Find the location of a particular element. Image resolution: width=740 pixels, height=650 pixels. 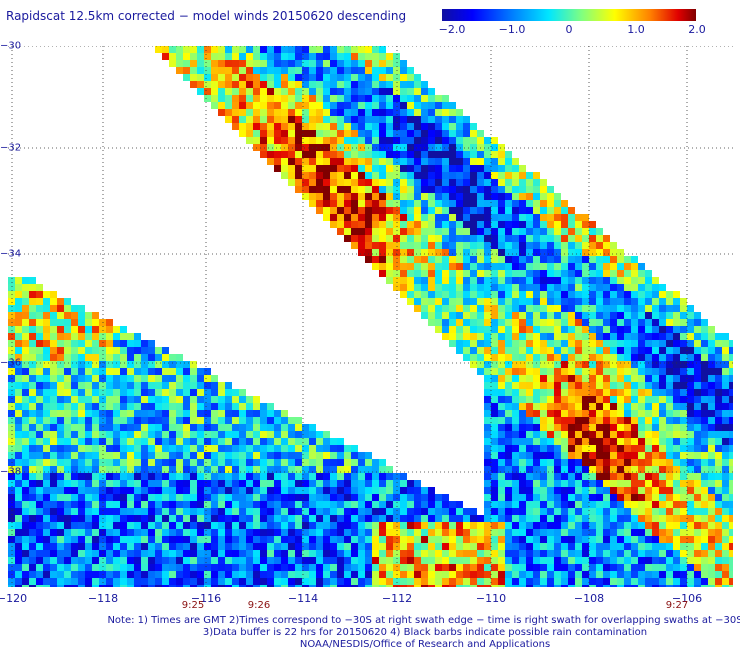

lon-label: −112 is located at coordinates (397, 598).